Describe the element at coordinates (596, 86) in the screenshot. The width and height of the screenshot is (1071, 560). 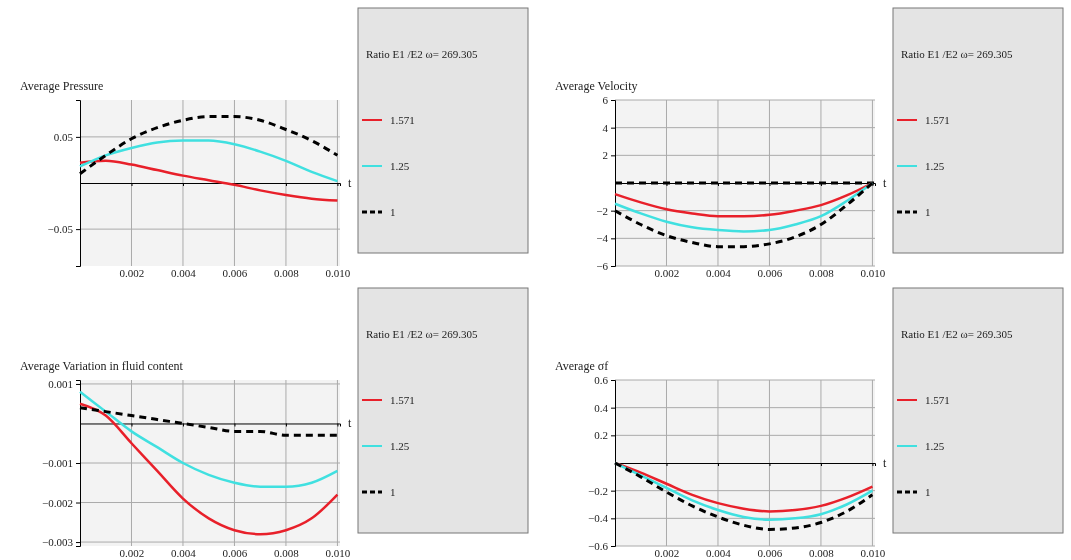
I see `chart-title: Average Velocity` at that location.